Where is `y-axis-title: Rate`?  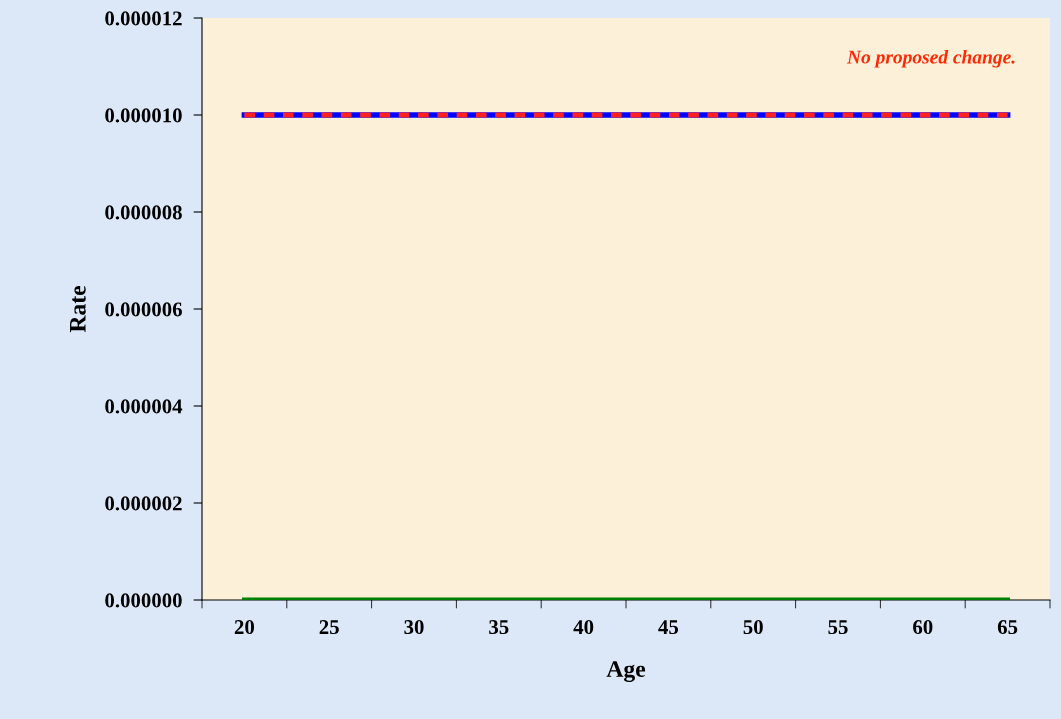 y-axis-title: Rate is located at coordinates (78, 309).